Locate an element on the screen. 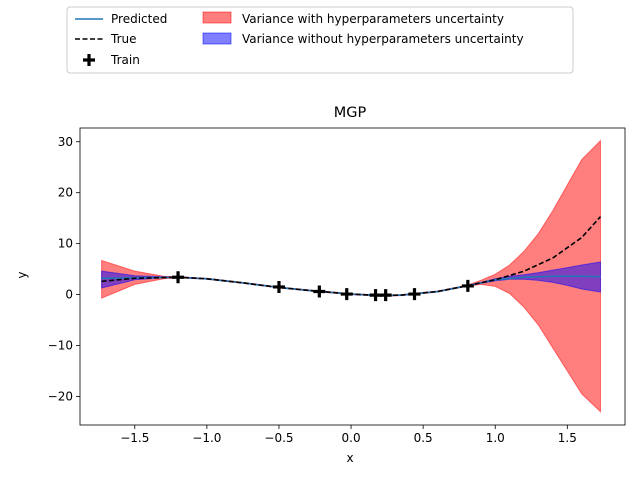 The width and height of the screenshot is (640, 480). legend-frame is located at coordinates (320, 40).